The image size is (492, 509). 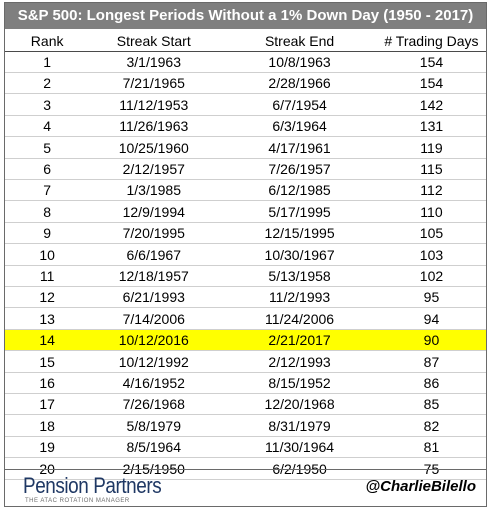 What do you see at coordinates (47, 190) in the screenshot?
I see `cell-rank: 7` at bounding box center [47, 190].